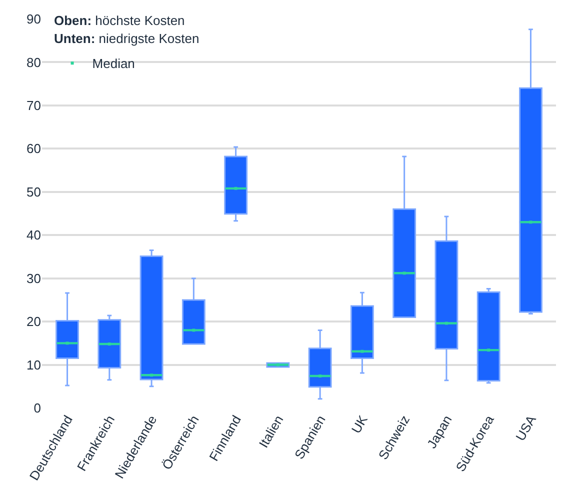  What do you see at coordinates (33, 364) in the screenshot?
I see `y-tick-label: 10` at bounding box center [33, 364].